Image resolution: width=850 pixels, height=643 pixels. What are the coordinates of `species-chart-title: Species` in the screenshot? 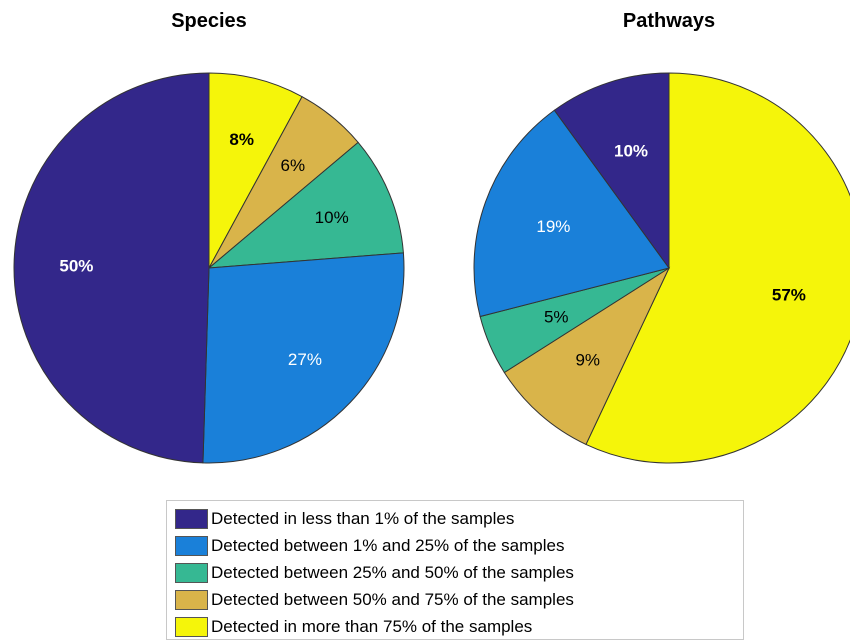 It's located at (209, 21).